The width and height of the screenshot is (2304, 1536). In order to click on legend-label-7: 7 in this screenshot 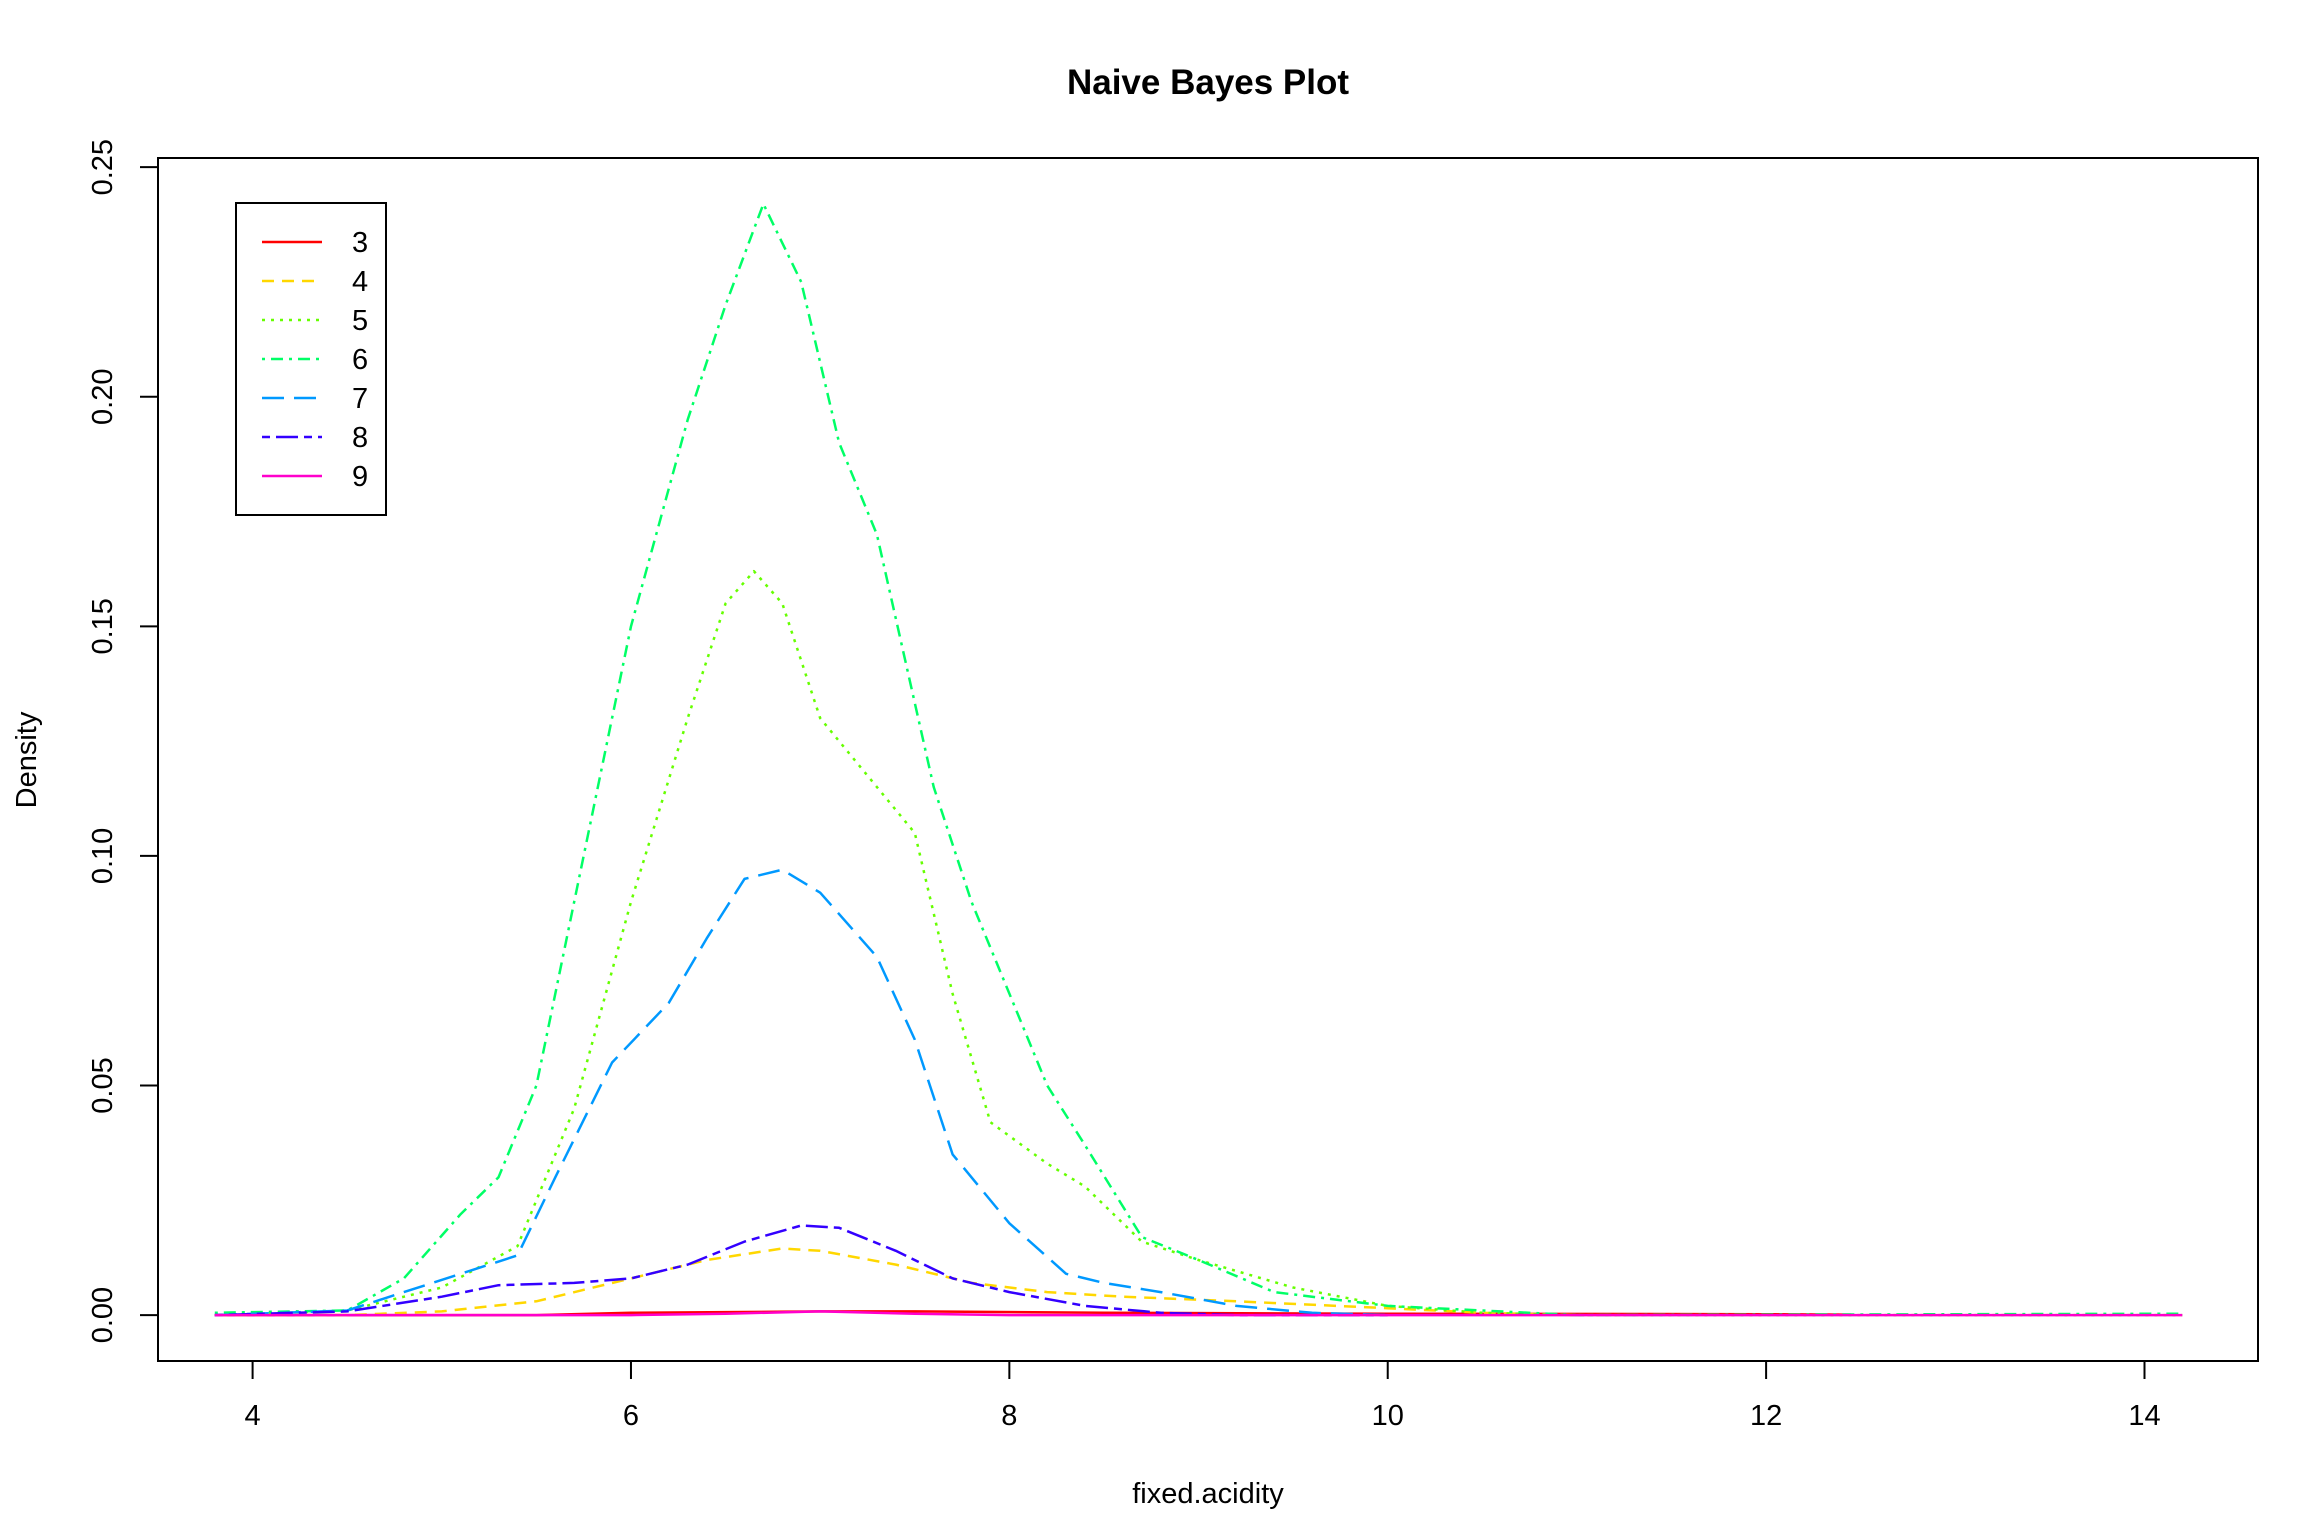, I will do `click(360, 399)`.